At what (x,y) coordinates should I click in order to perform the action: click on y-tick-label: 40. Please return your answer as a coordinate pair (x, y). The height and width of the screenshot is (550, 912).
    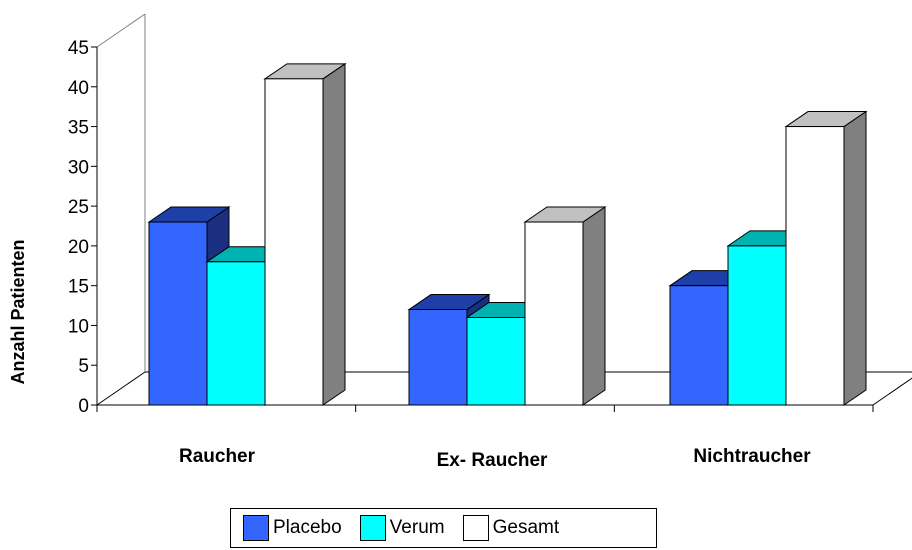
    Looking at the image, I should click on (78, 88).